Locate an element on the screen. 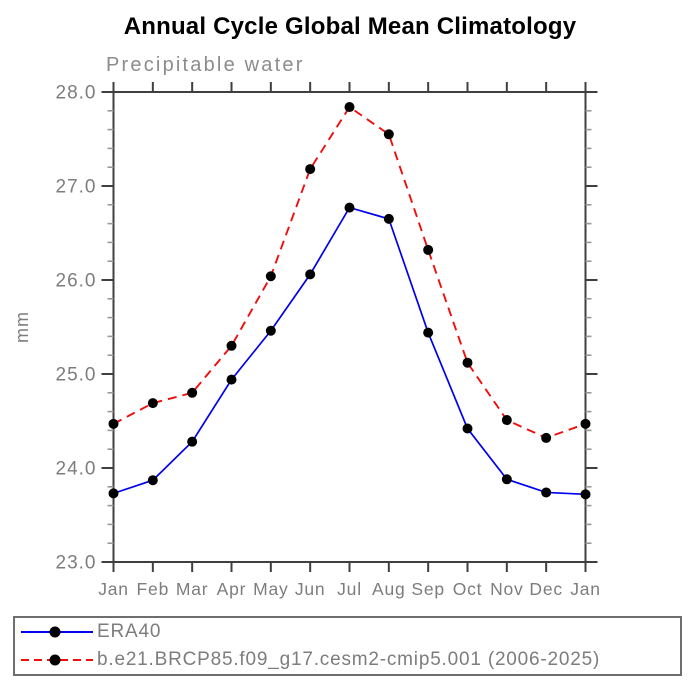  x-tick-label: Feb is located at coordinates (153, 589).